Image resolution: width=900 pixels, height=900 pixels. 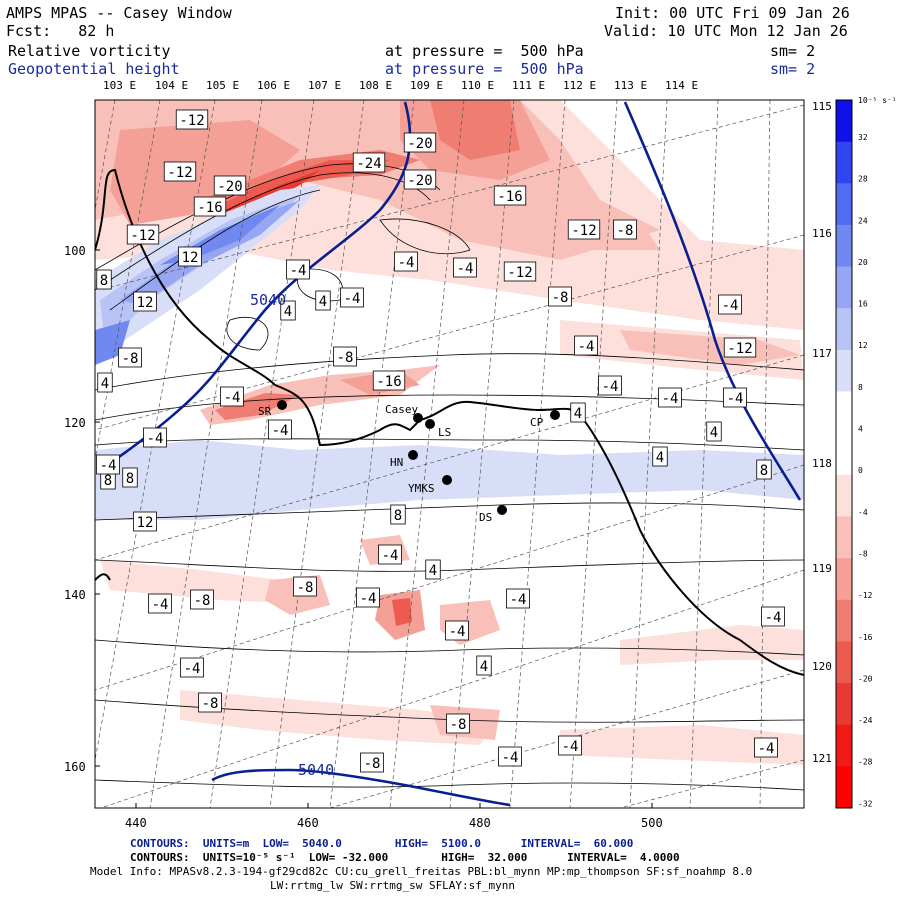 I want to click on lon-label-top: 105 E, so click(x=222, y=85).